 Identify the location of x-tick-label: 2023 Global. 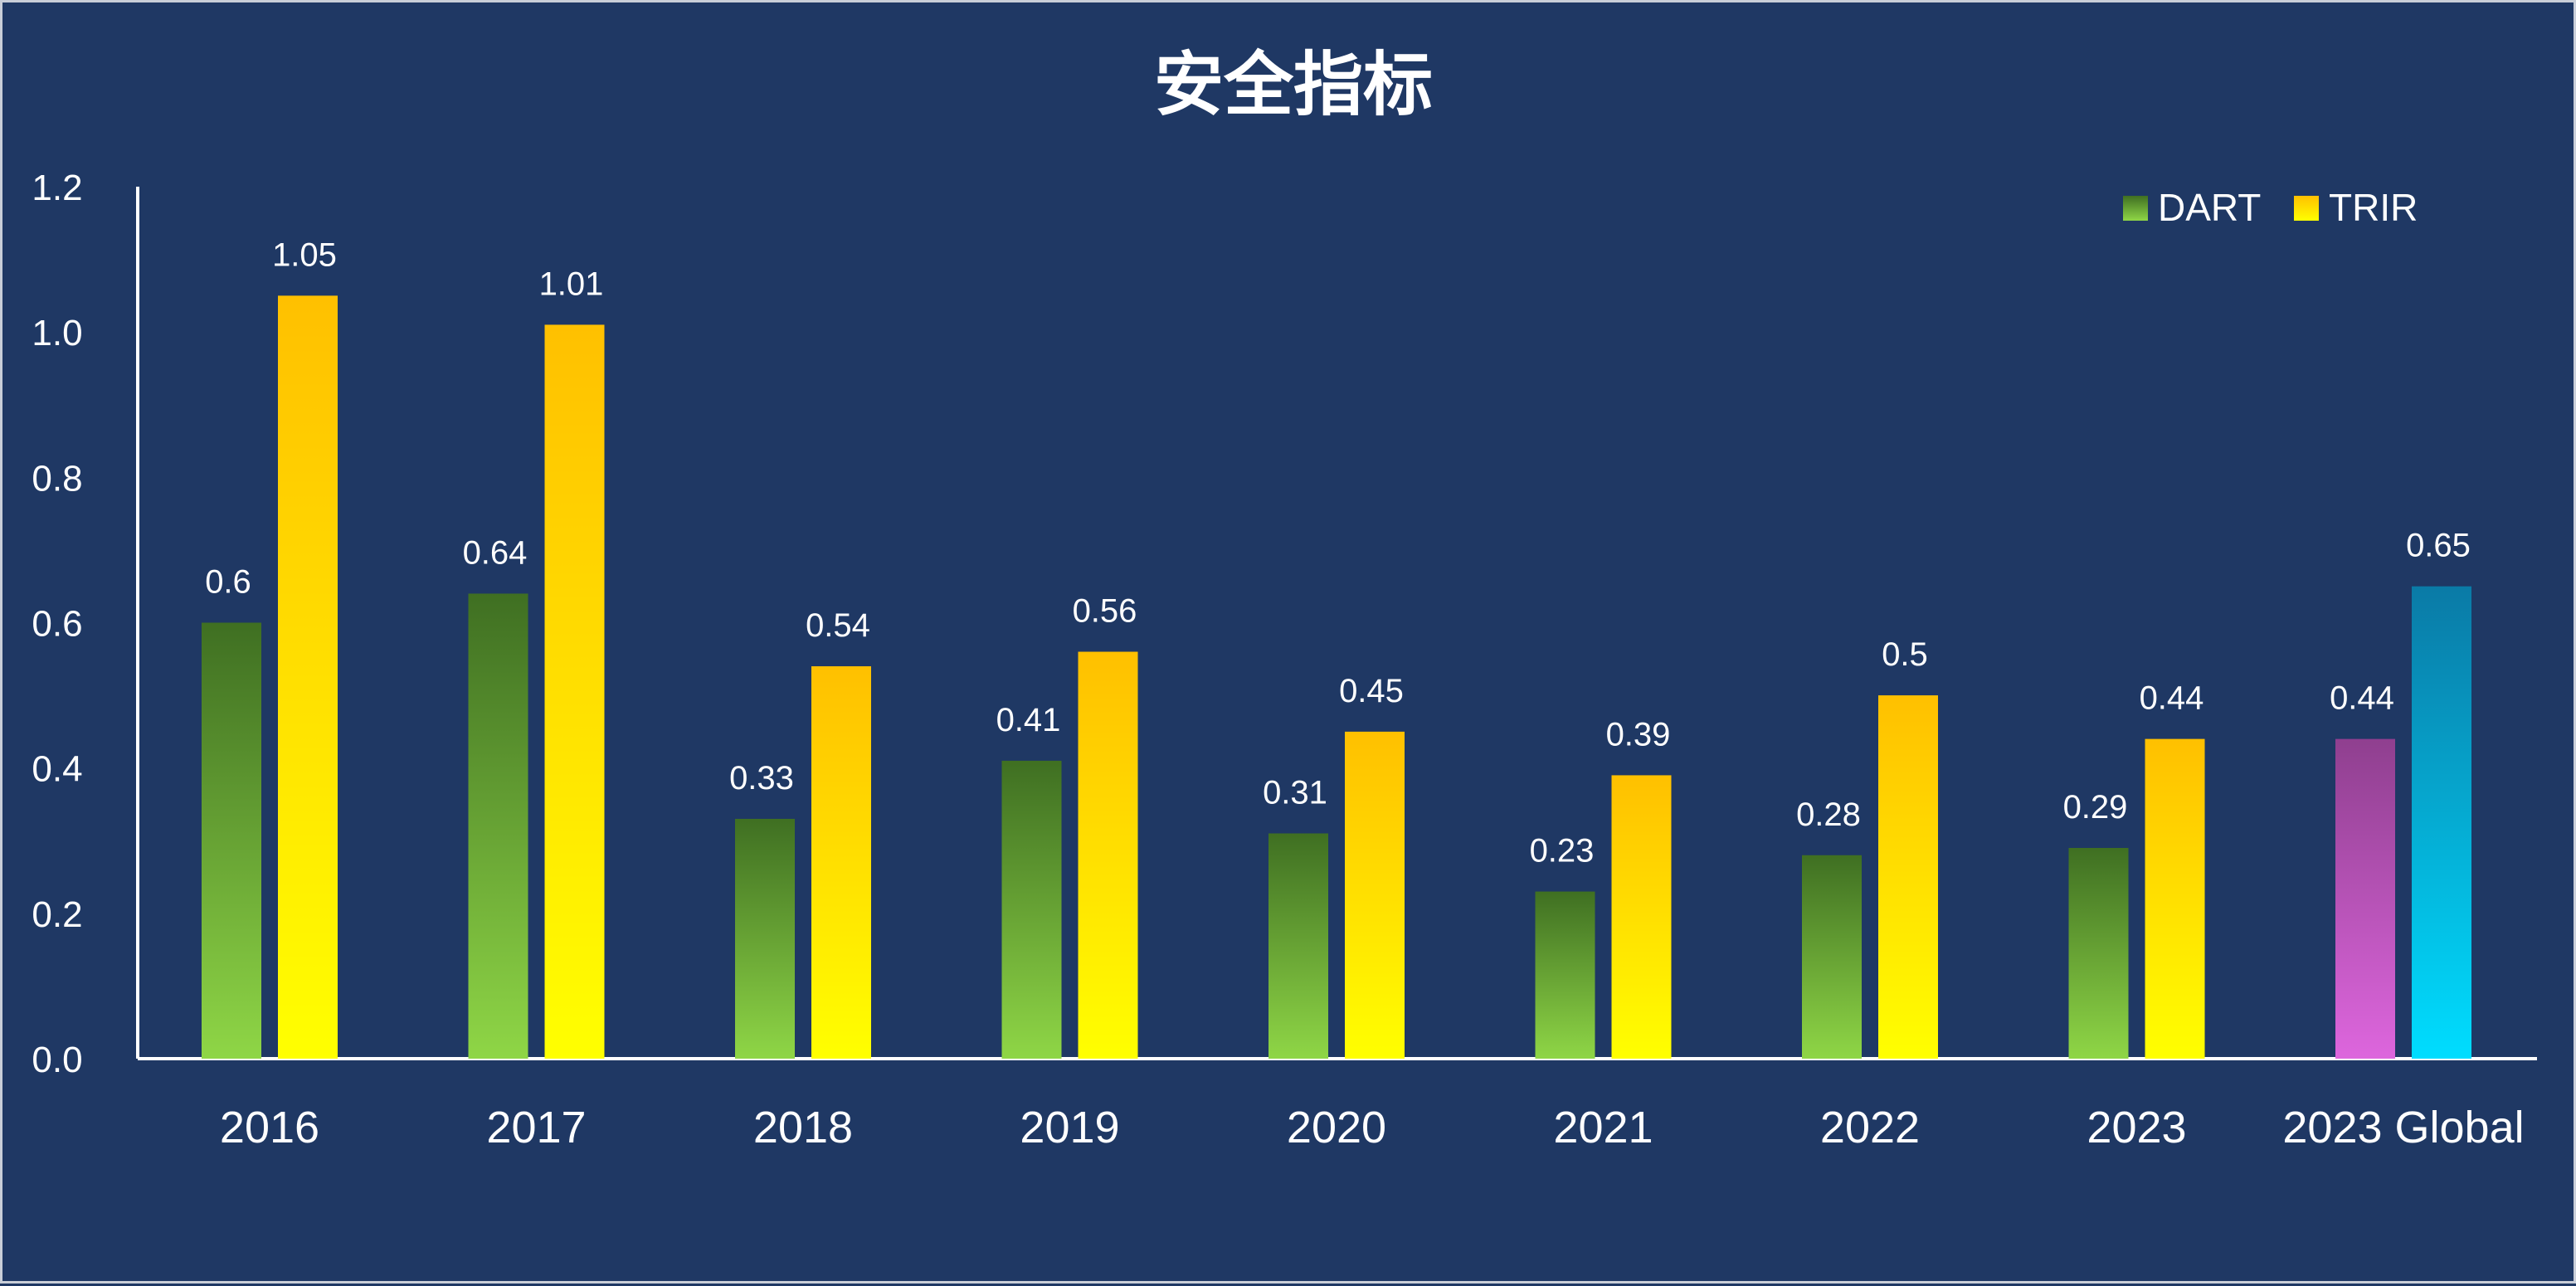
(2403, 1128).